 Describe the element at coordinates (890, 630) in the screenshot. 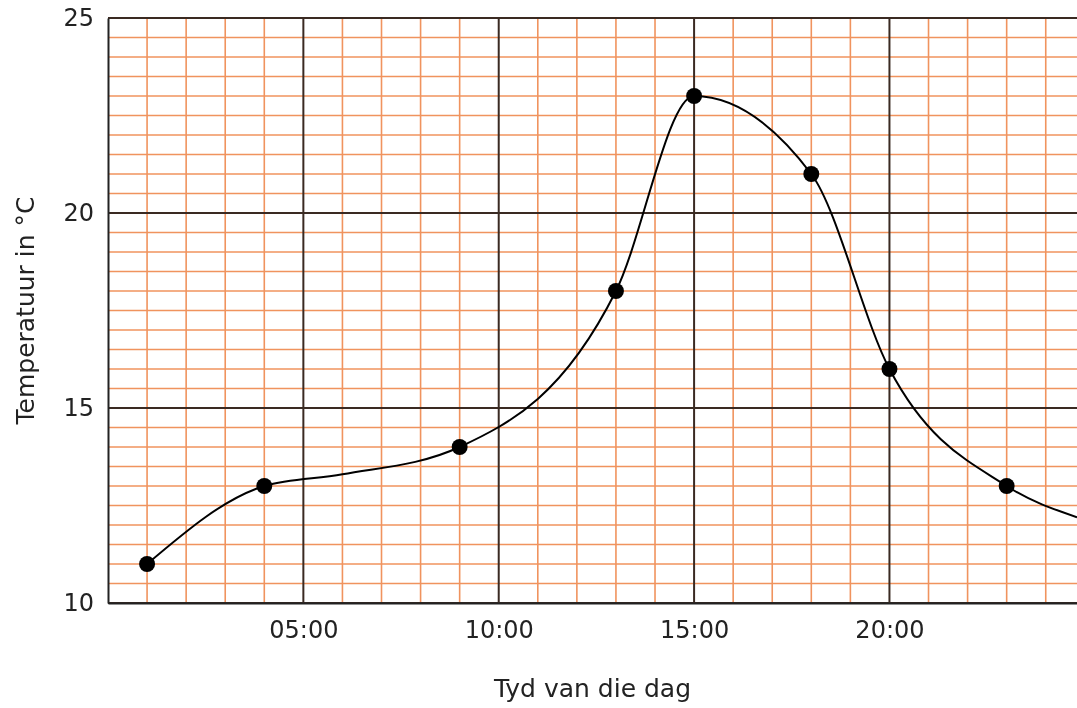

I see `x-tick-label: 20:00` at that location.